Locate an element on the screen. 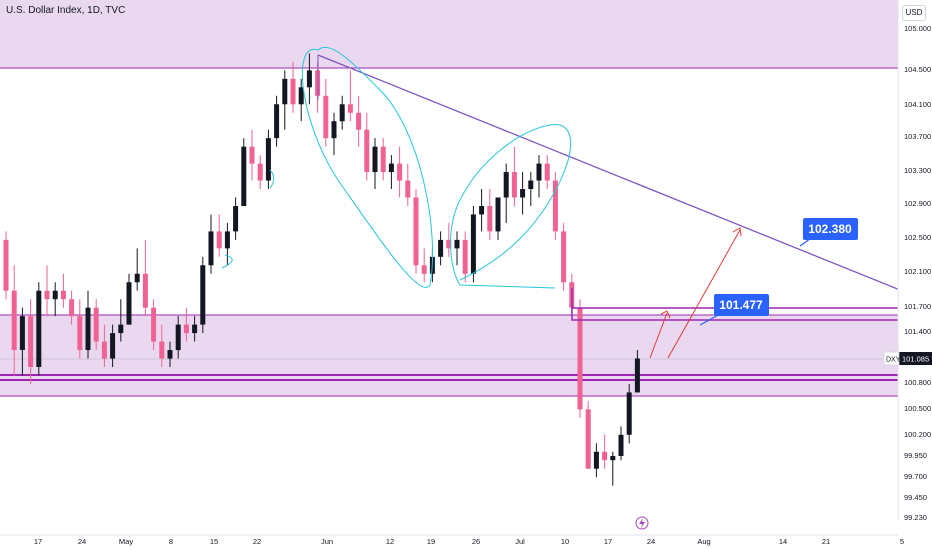 Image resolution: width=932 pixels, height=550 pixels. x-tick-label: 5 is located at coordinates (902, 541).